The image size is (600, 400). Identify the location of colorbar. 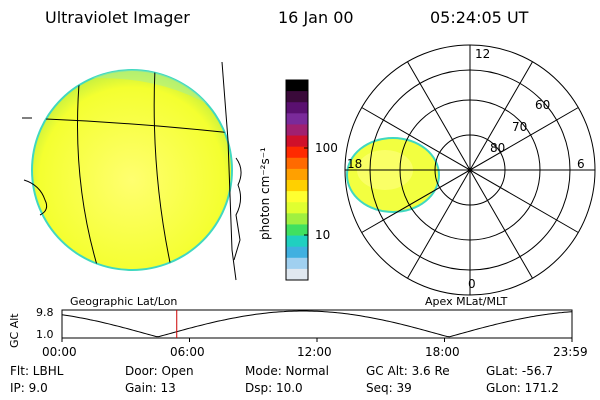
(297, 180).